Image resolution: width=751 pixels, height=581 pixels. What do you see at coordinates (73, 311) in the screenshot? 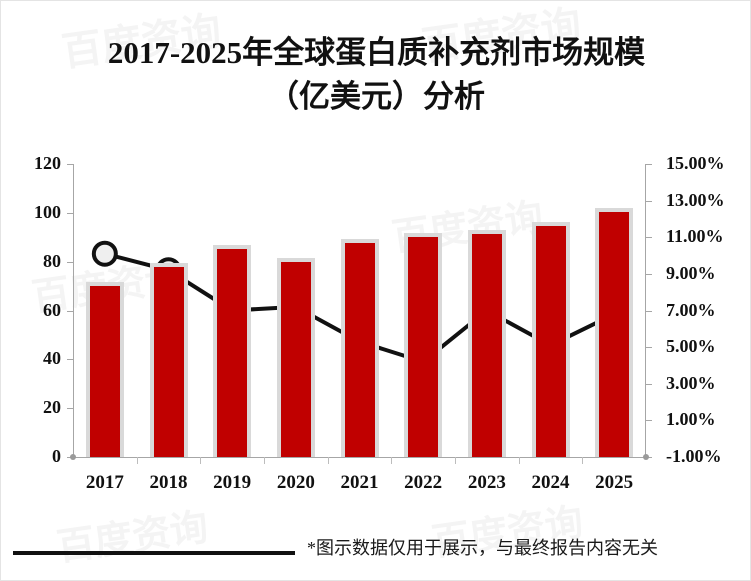
I see `left-axis-line` at bounding box center [73, 311].